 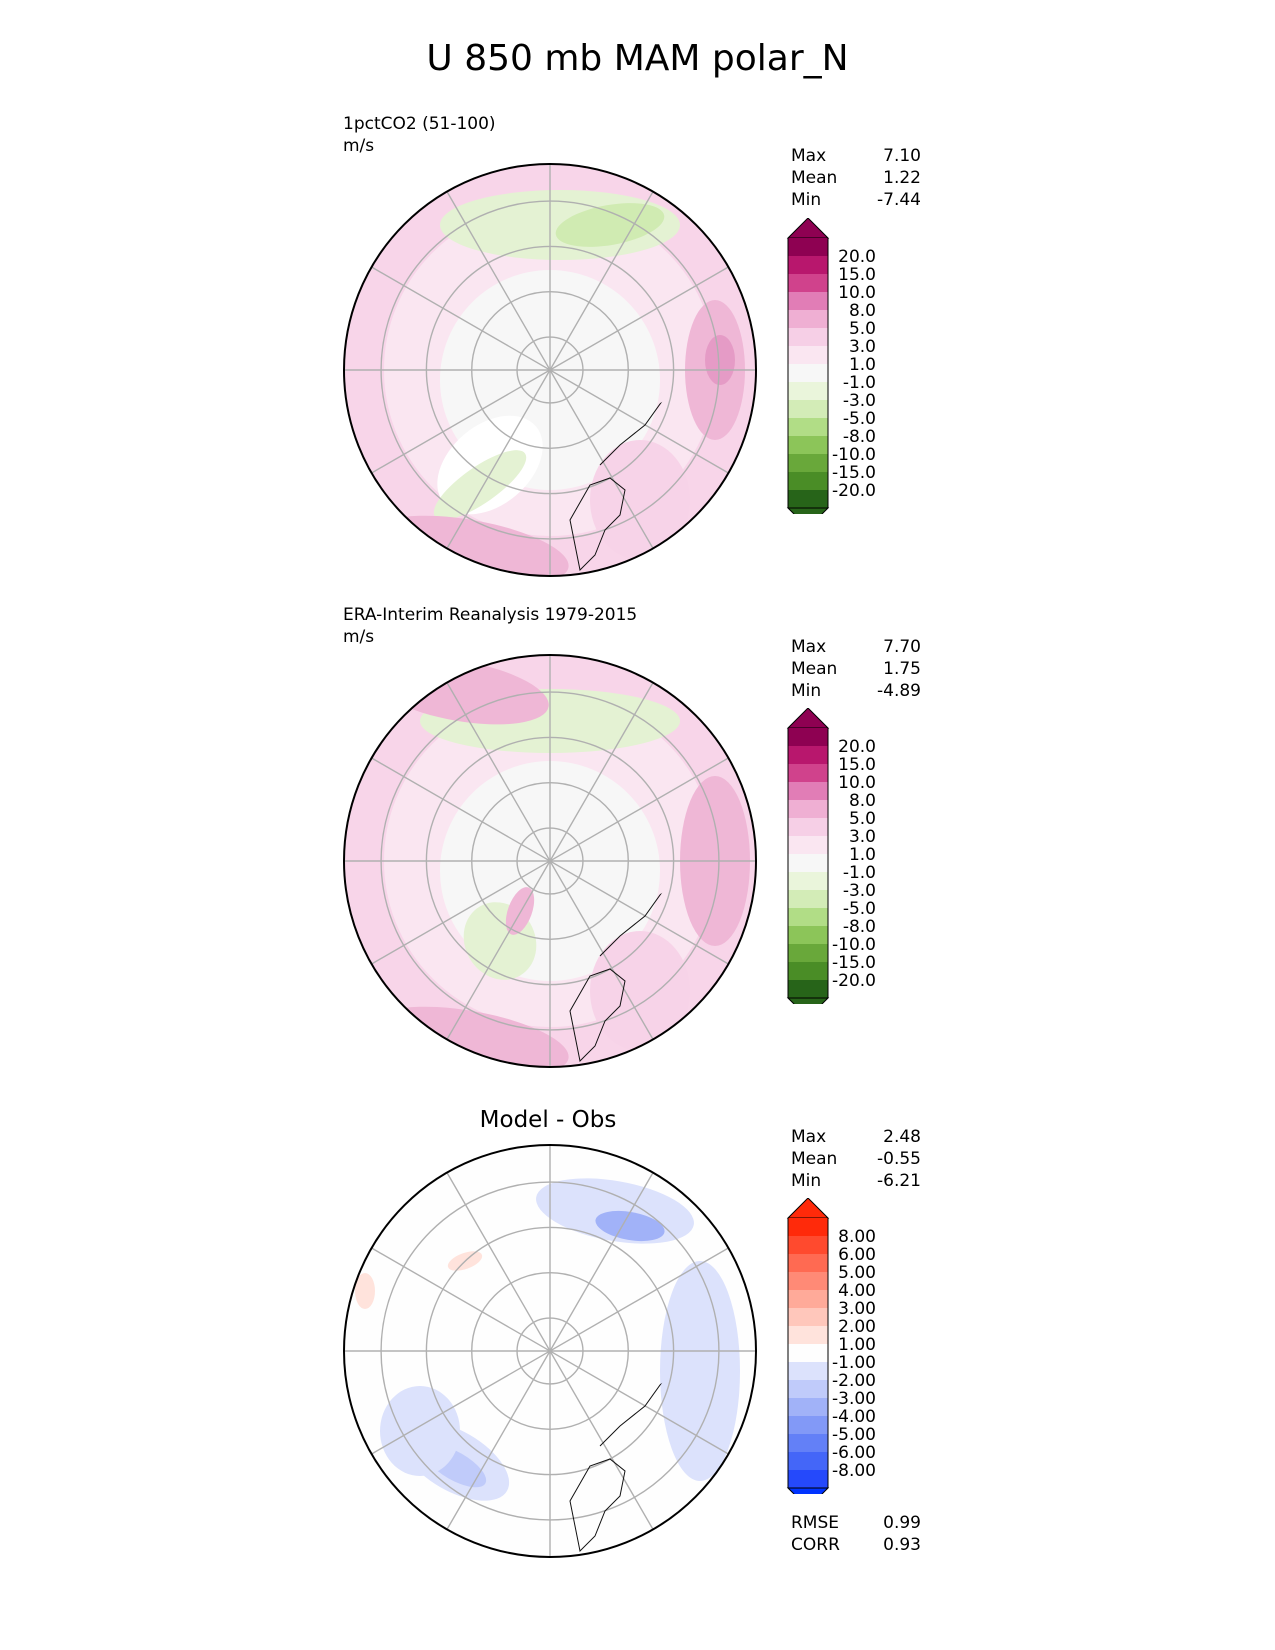 I want to click on panel-2-stats: Max 7.70 Mean 1.75 Min -4.89, so click(x=856, y=669).